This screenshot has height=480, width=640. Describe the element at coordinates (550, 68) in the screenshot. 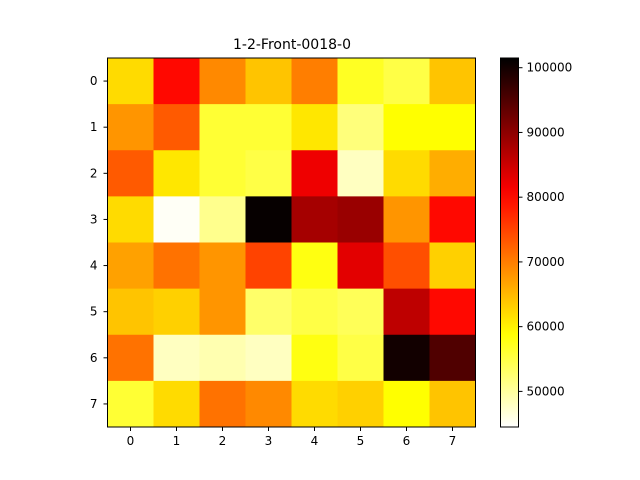

I see `colorbar-tick-label: 100000` at that location.